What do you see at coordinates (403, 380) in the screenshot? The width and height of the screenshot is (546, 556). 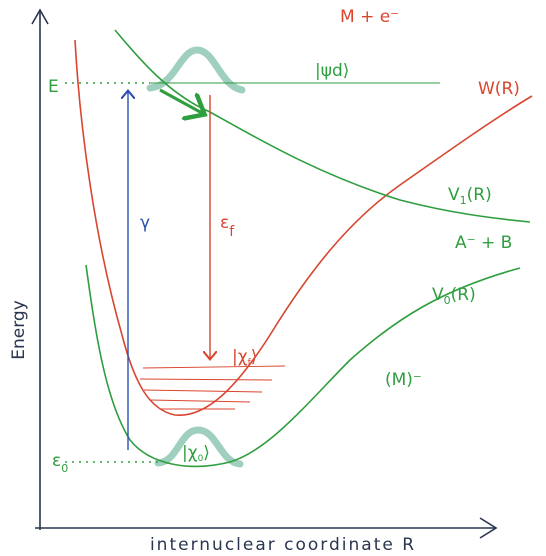 I see `label-anion: (M)⁻` at bounding box center [403, 380].